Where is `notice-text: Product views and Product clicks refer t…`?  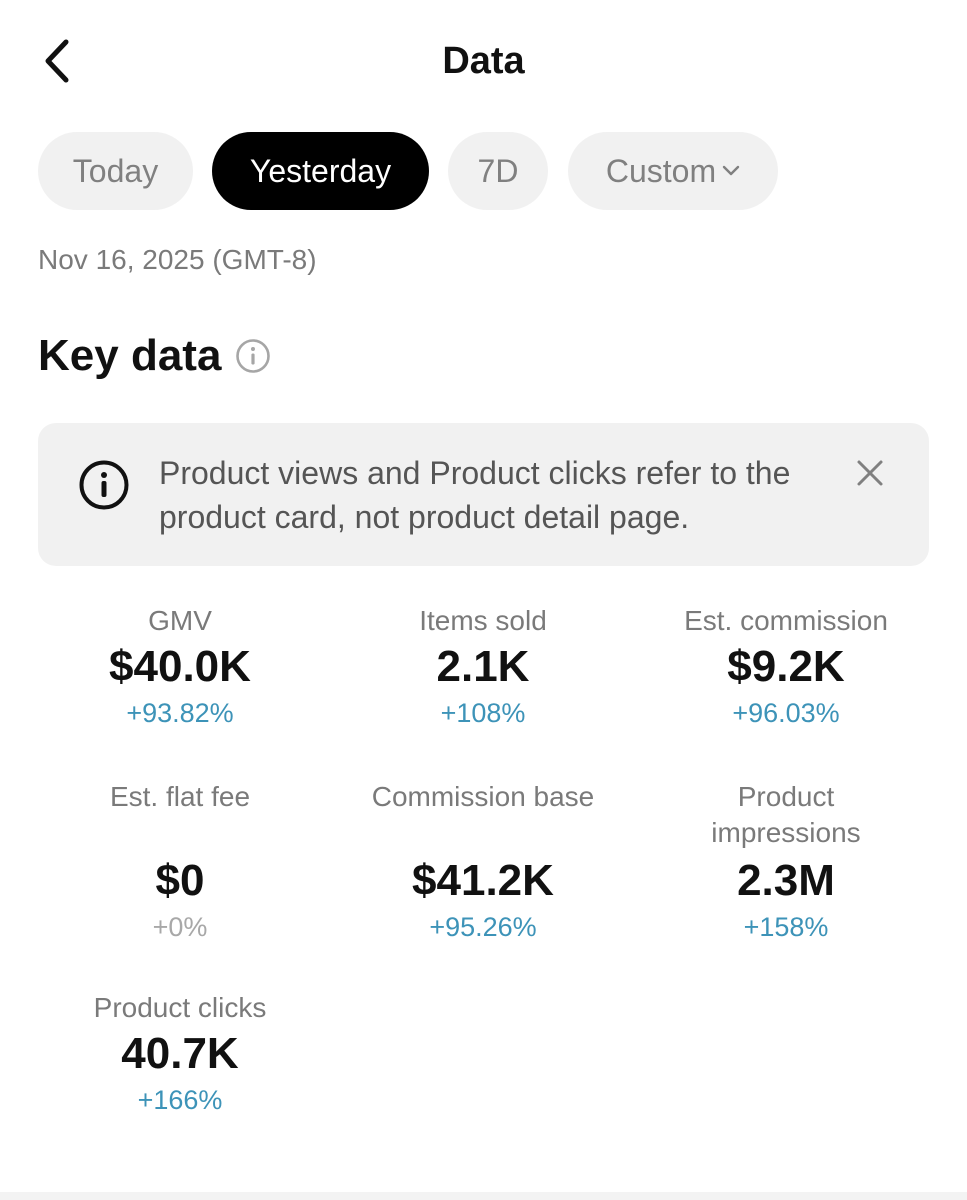 notice-text: Product views and Product clicks refer t… is located at coordinates (475, 495).